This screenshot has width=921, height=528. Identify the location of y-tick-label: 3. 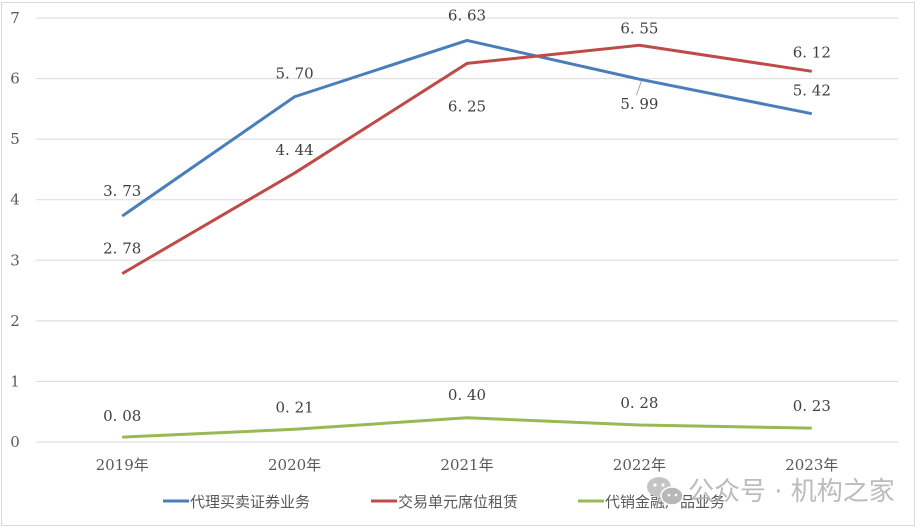
(15, 260).